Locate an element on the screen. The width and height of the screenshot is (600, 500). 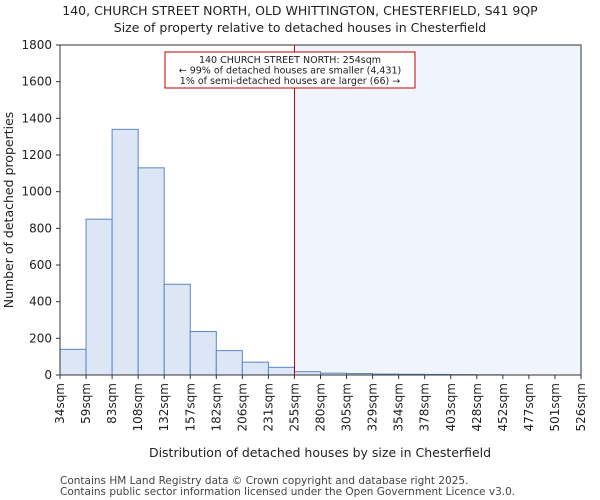
x-tick-label: 83sqm is located at coordinates (112, 403).